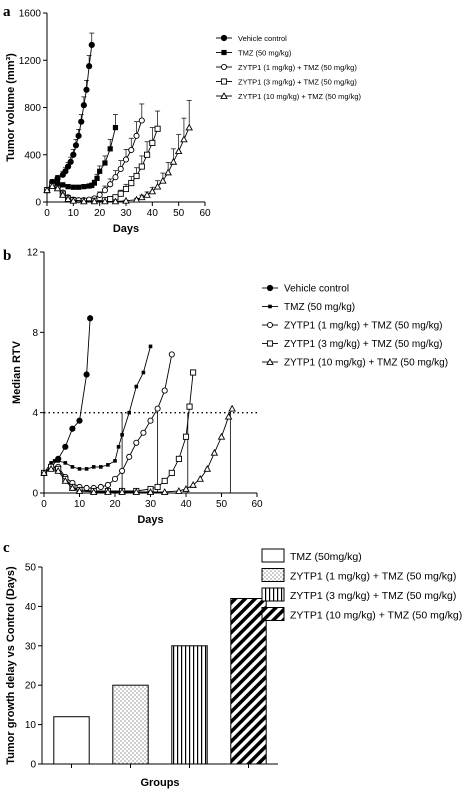 The height and width of the screenshot is (793, 474). I want to click on x-tick-label: 20, so click(100, 213).